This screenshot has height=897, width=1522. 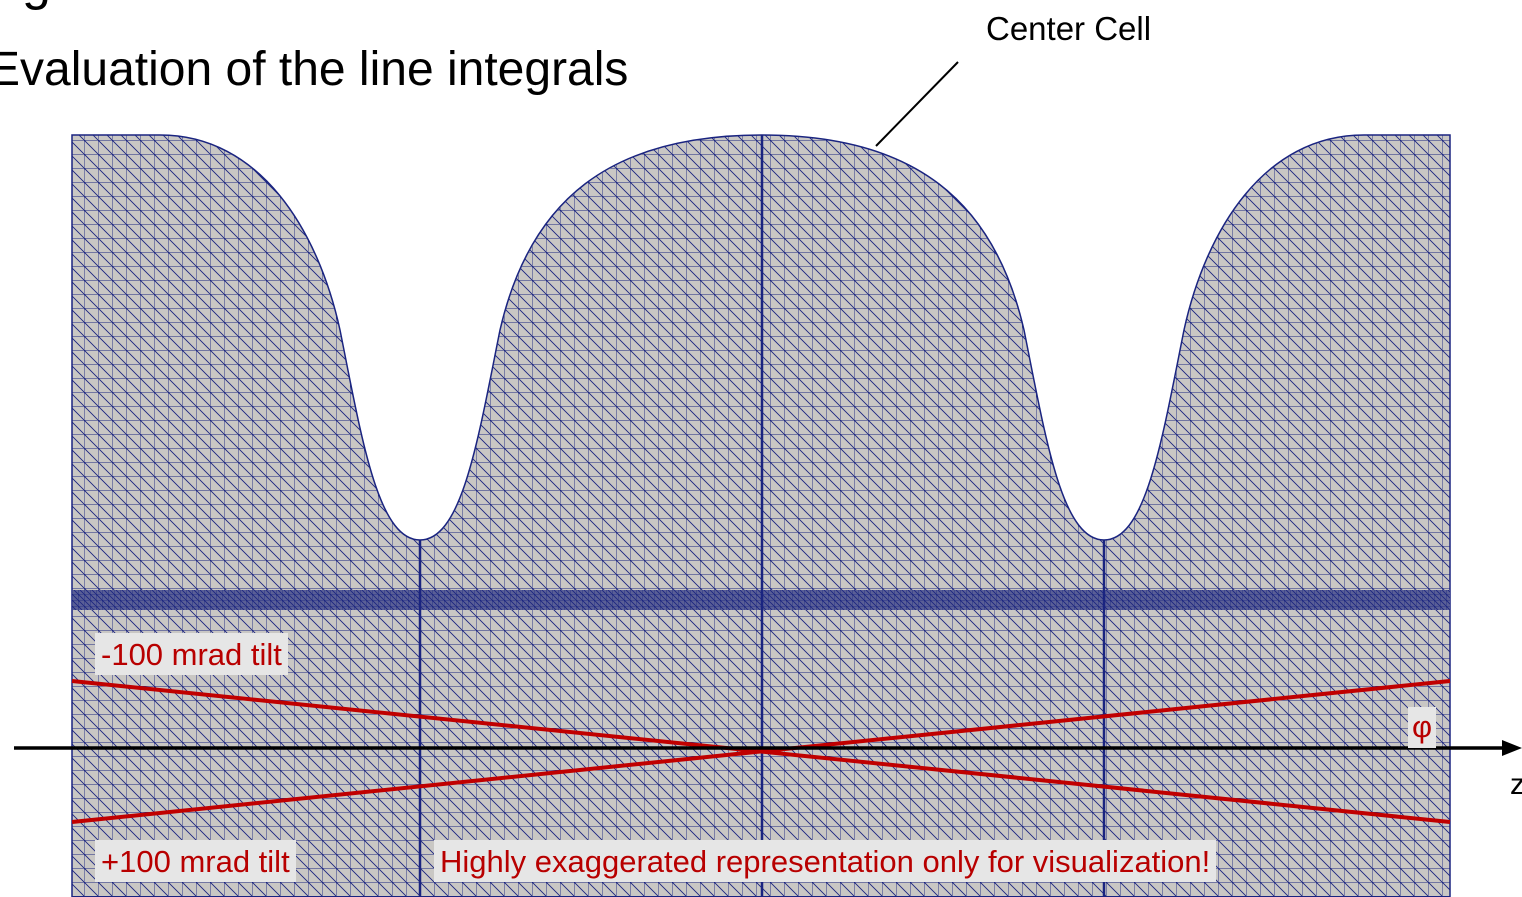 What do you see at coordinates (191, 654) in the screenshot?
I see `tilt-negative-label: -100 mrad tilt` at bounding box center [191, 654].